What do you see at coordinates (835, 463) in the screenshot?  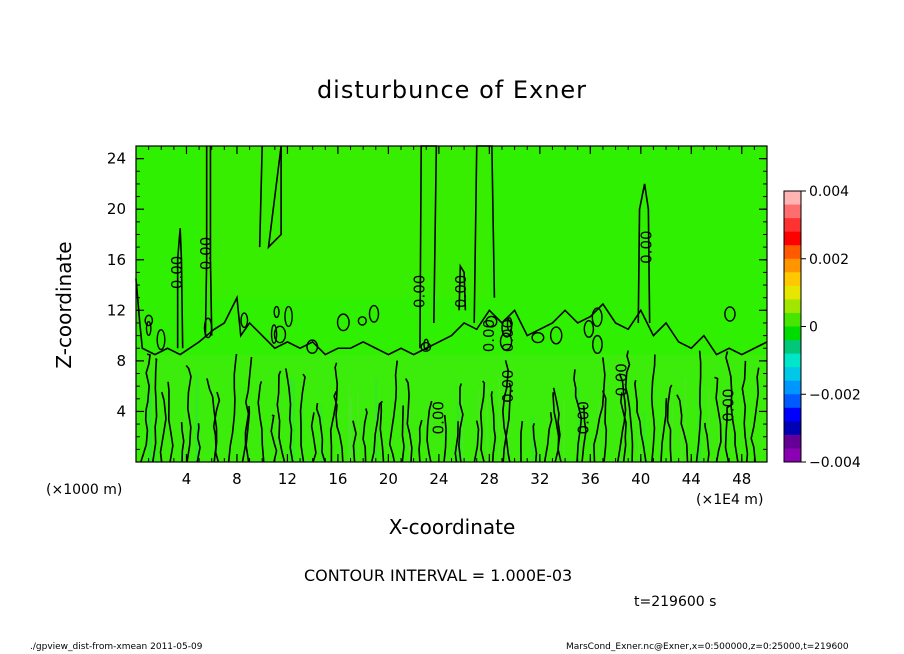 I see `colorbar-tick-label: −0.004` at bounding box center [835, 463].